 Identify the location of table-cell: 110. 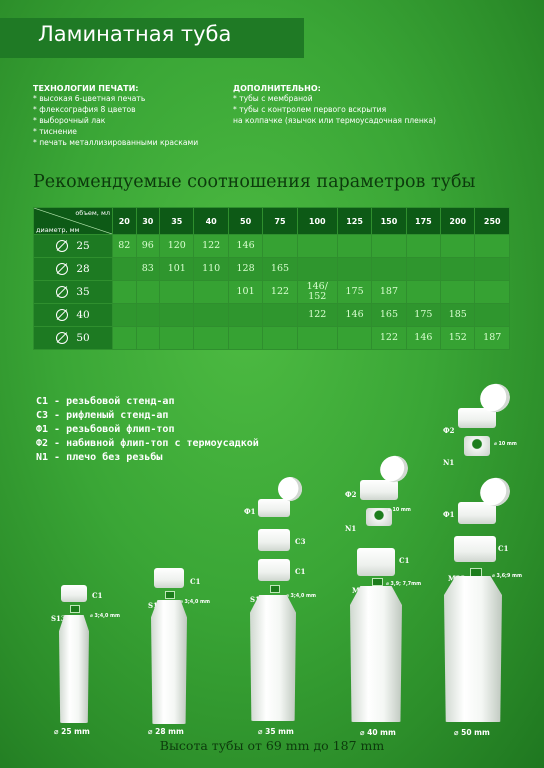
(211, 269).